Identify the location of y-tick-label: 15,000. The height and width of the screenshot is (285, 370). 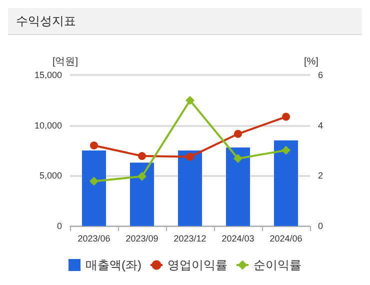
(48, 75).